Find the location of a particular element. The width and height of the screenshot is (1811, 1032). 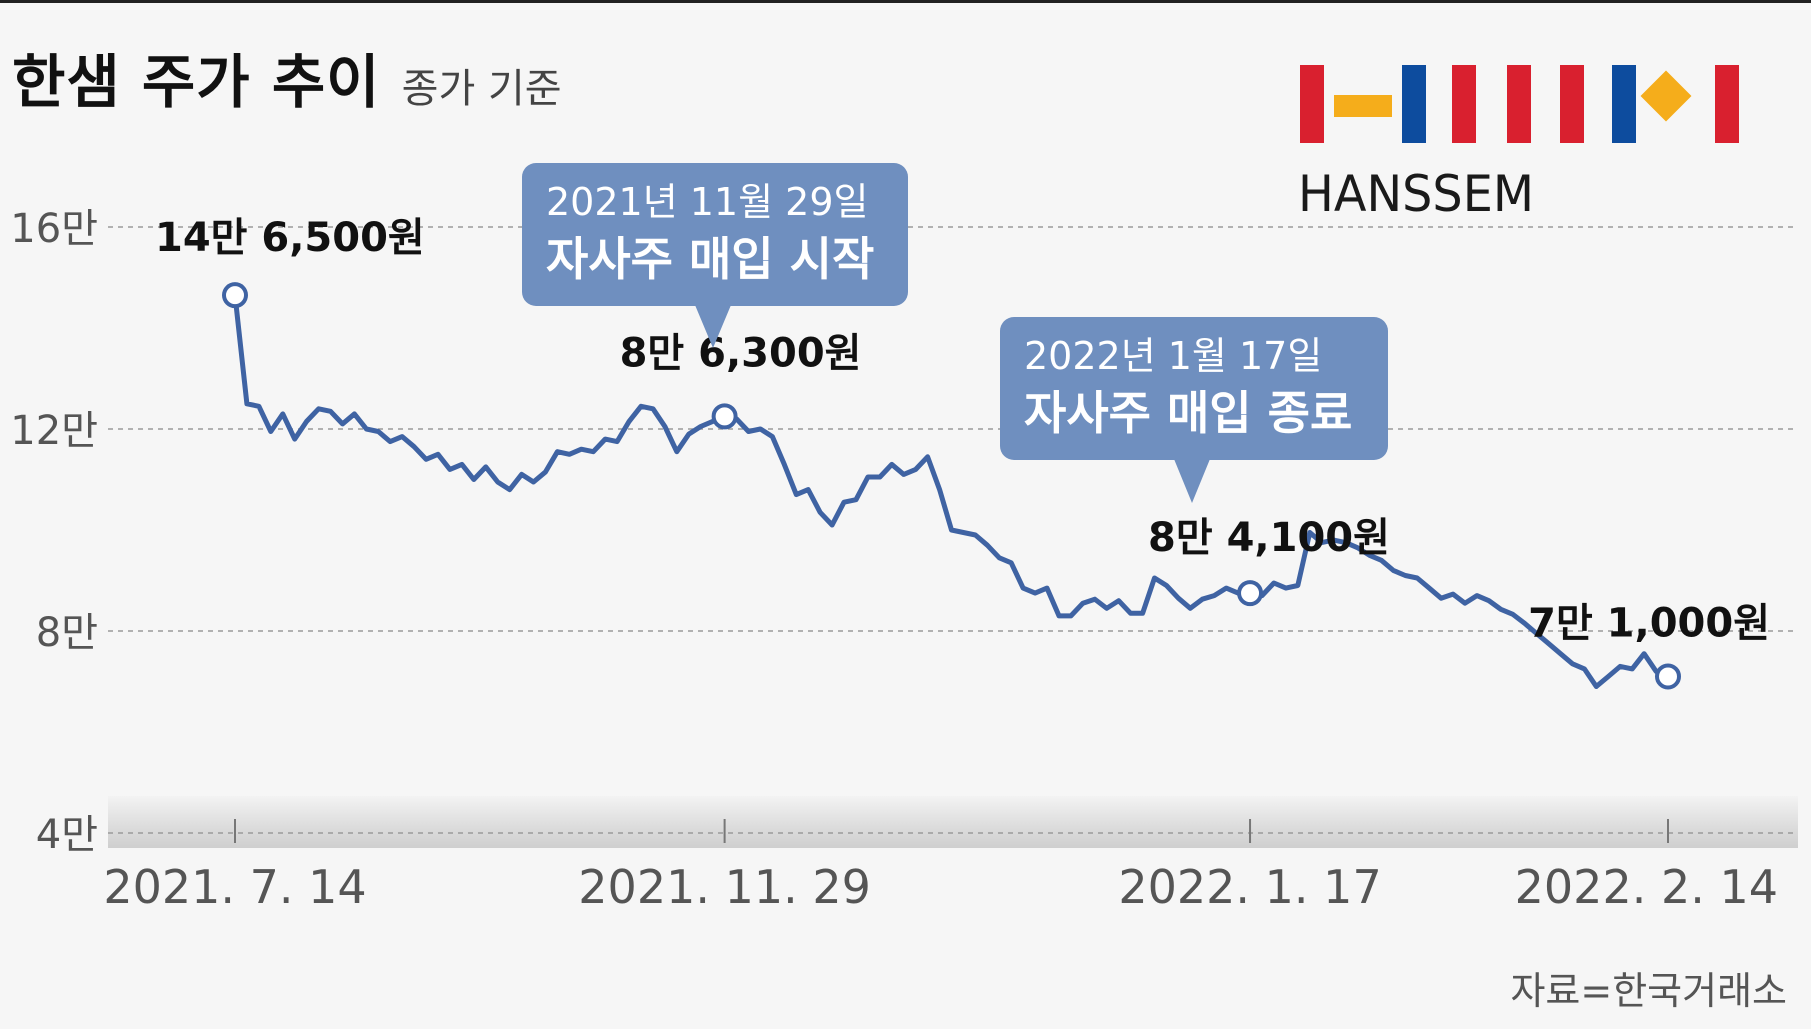

logo-dash is located at coordinates (1363, 106).